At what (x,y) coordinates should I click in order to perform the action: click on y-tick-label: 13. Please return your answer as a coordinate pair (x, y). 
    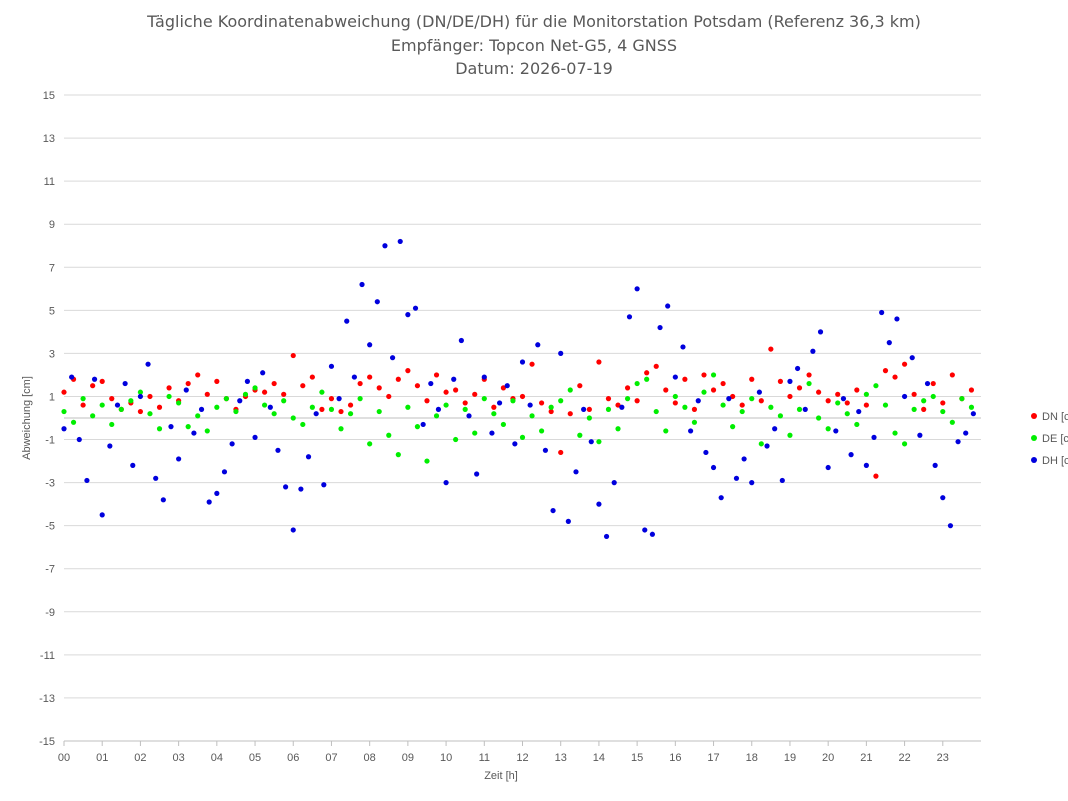
    Looking at the image, I should click on (49, 139).